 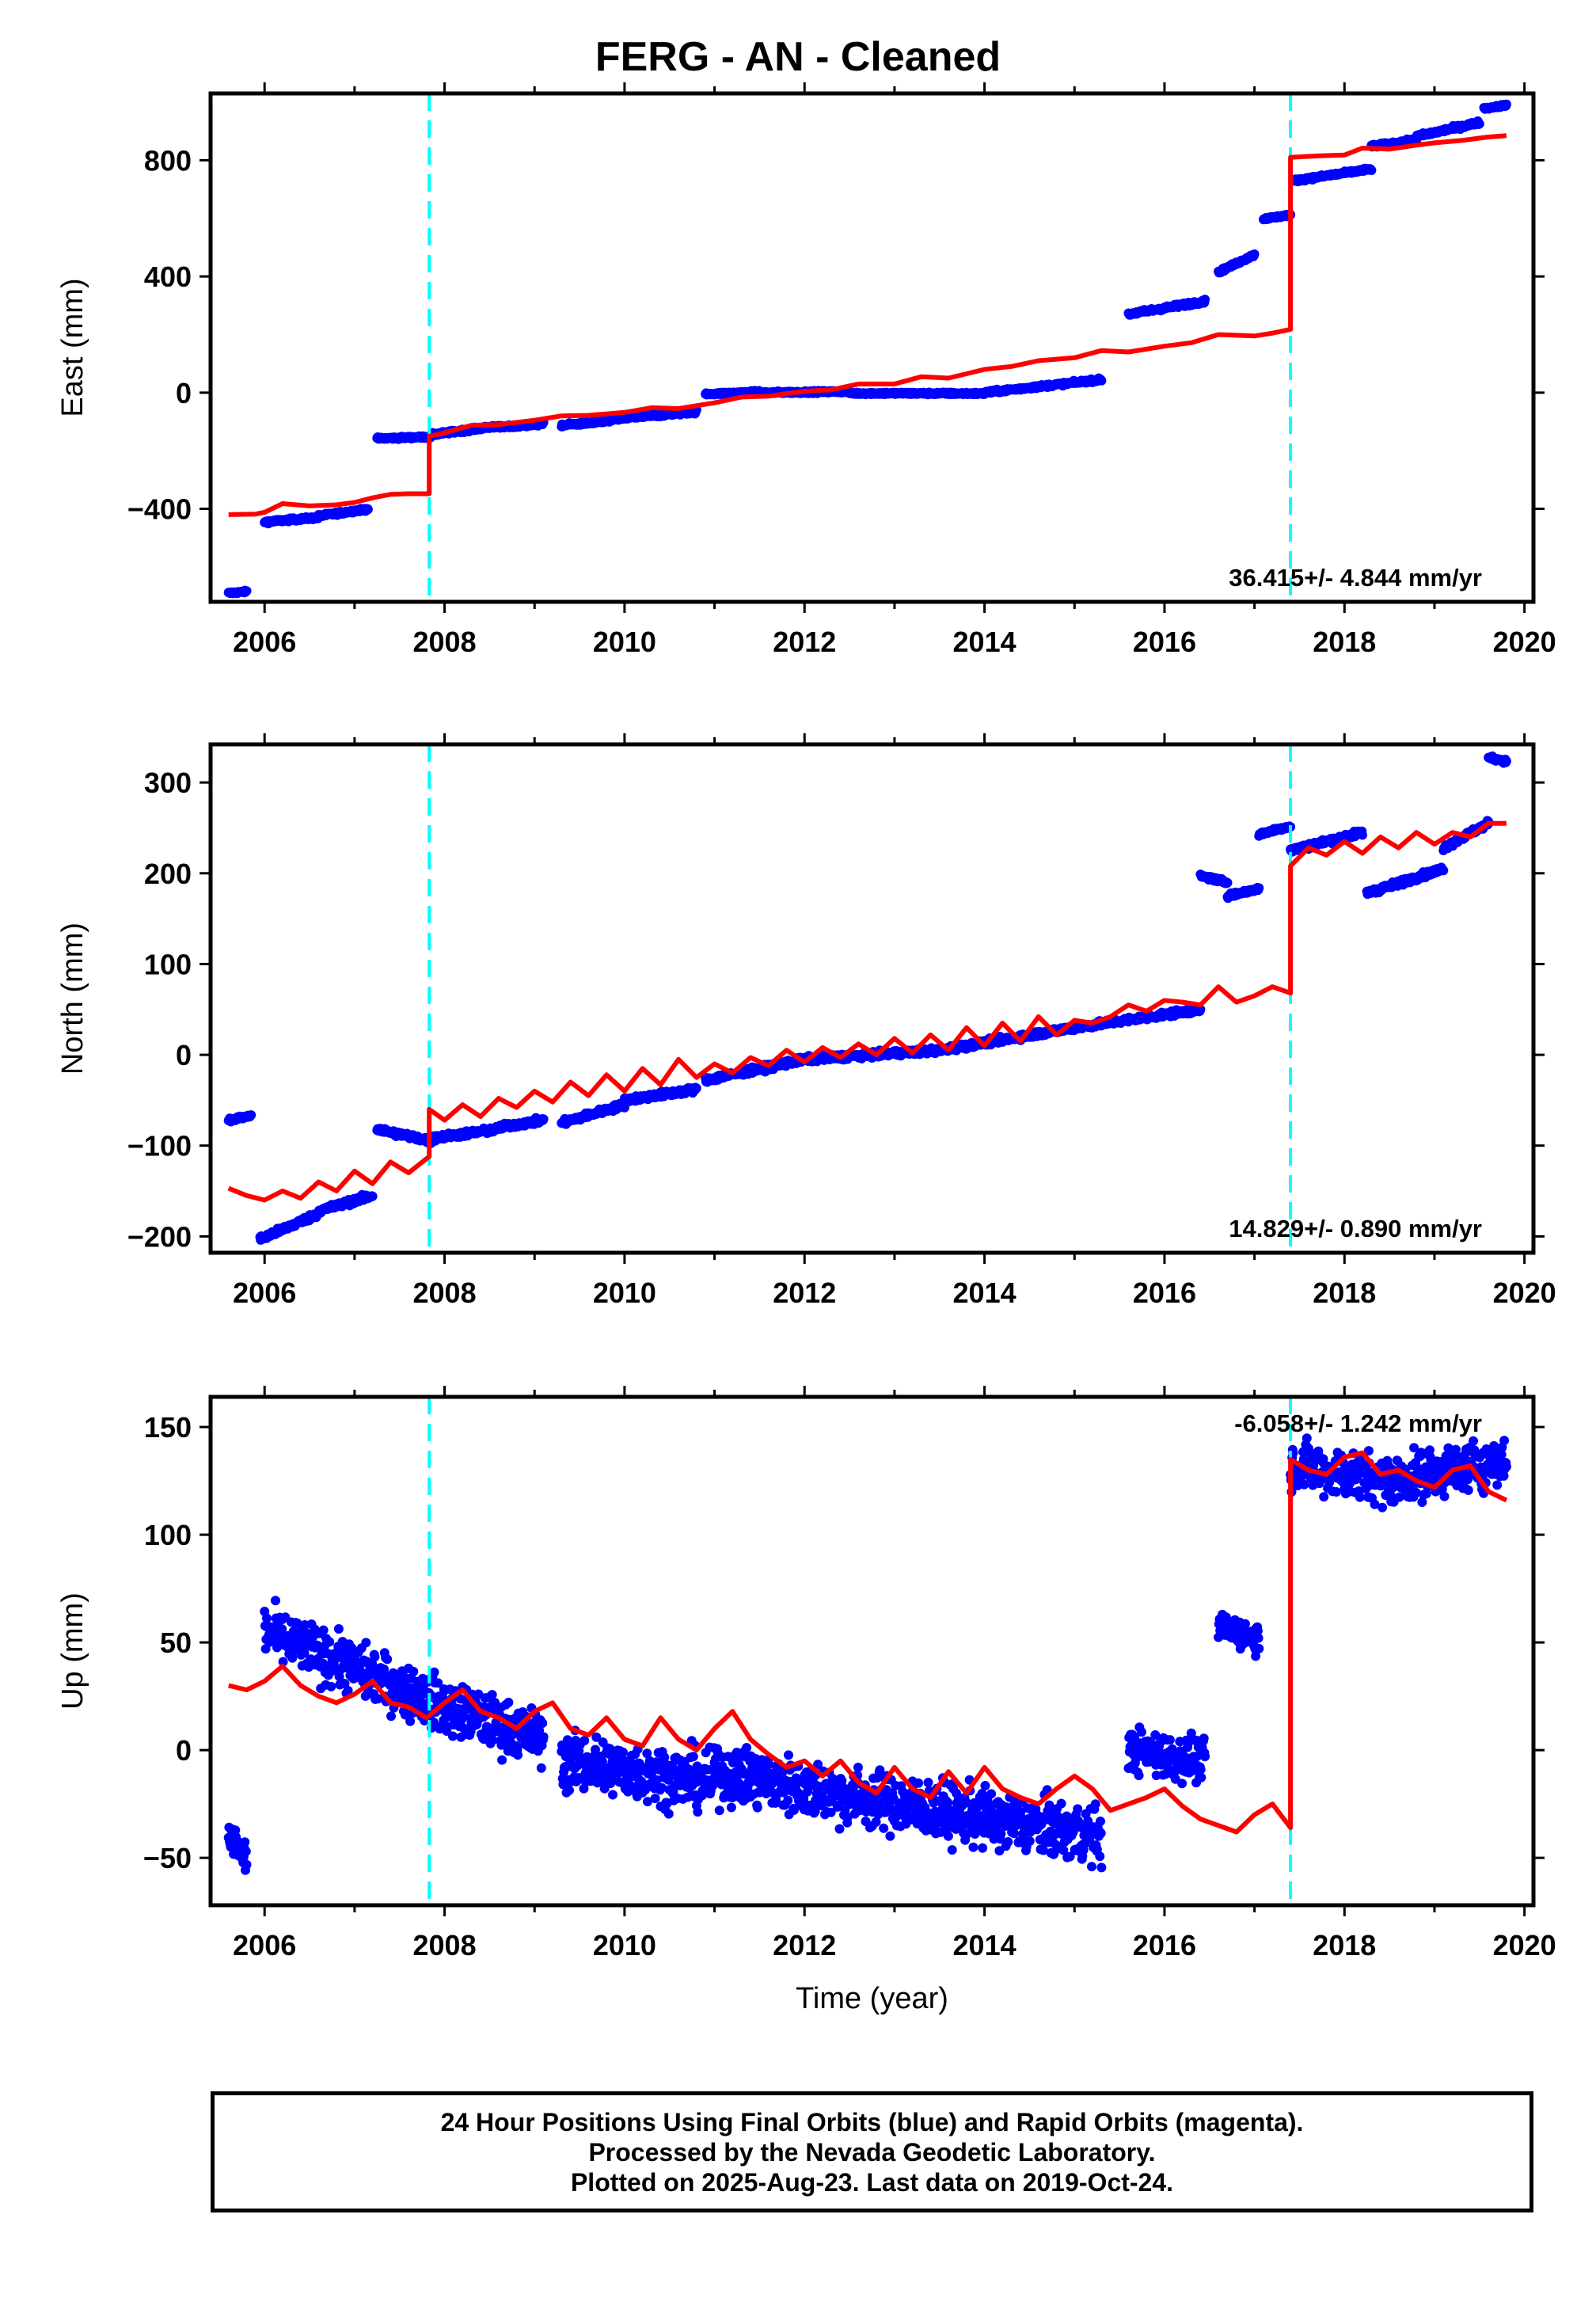 What do you see at coordinates (804, 642) in the screenshot?
I see `east-xtick-label: 2012` at bounding box center [804, 642].